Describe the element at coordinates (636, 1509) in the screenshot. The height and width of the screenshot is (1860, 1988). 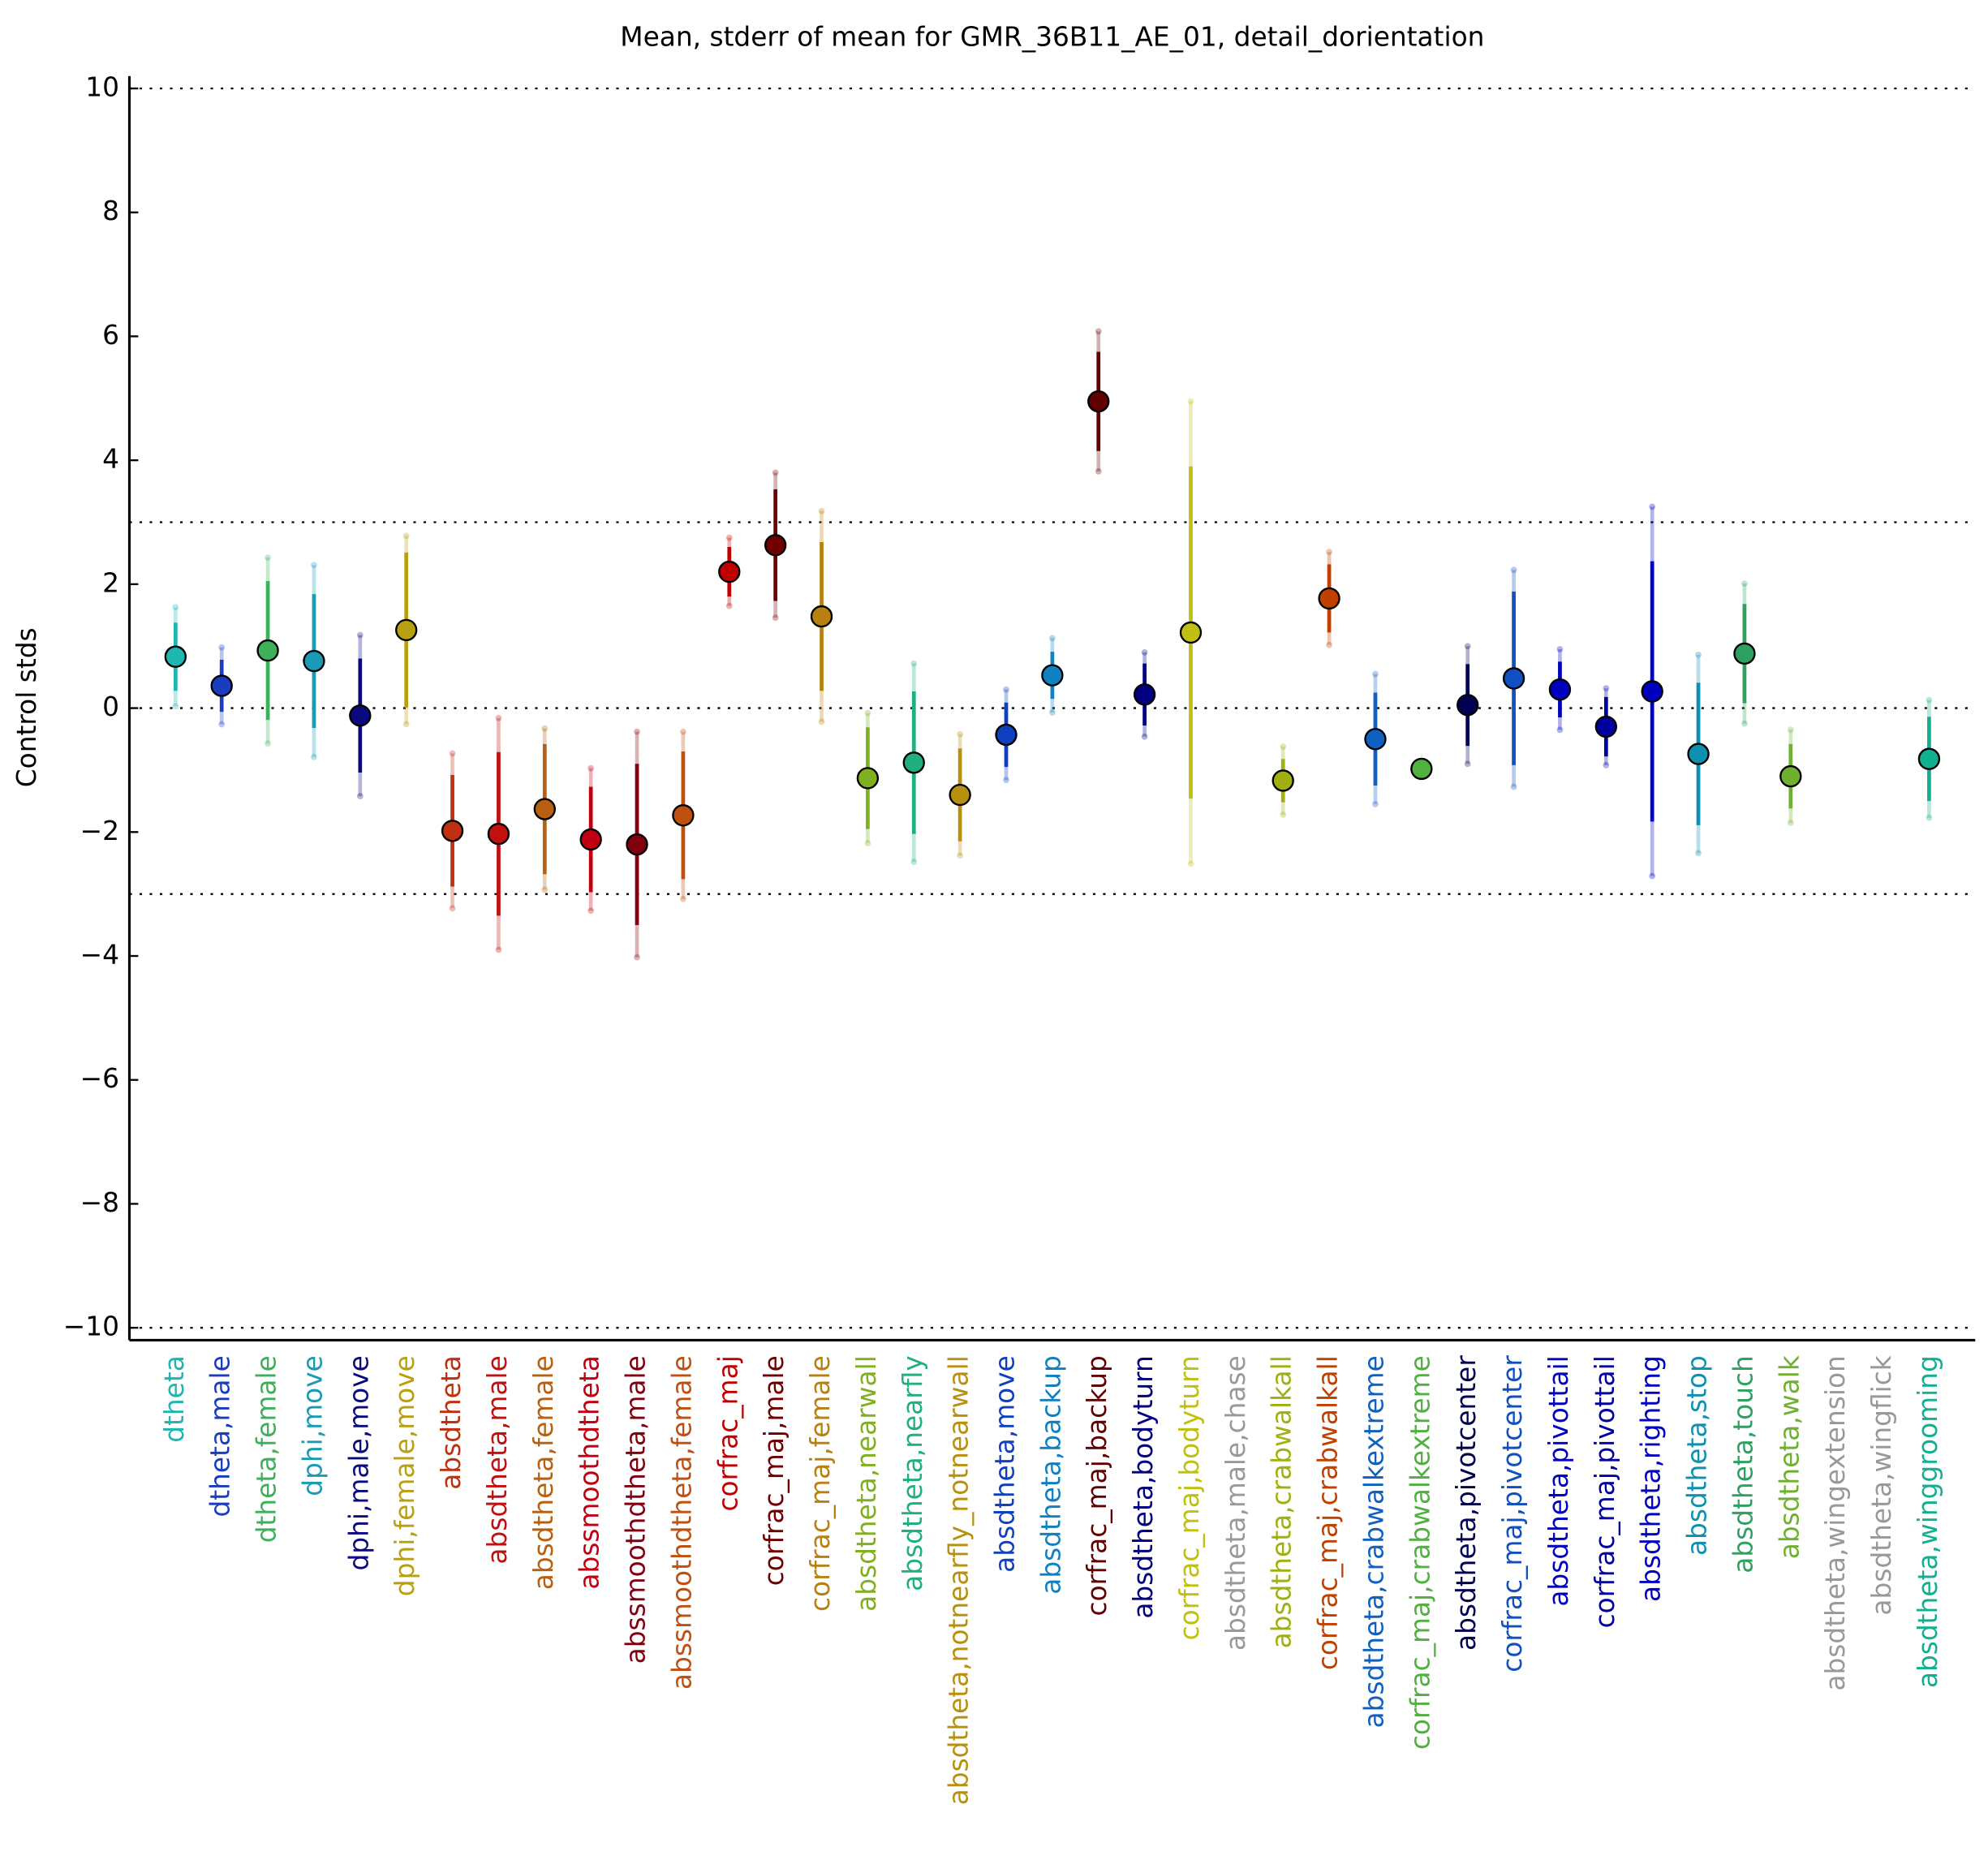
I see `x-tick-label: abssmoothdtheta,male` at that location.